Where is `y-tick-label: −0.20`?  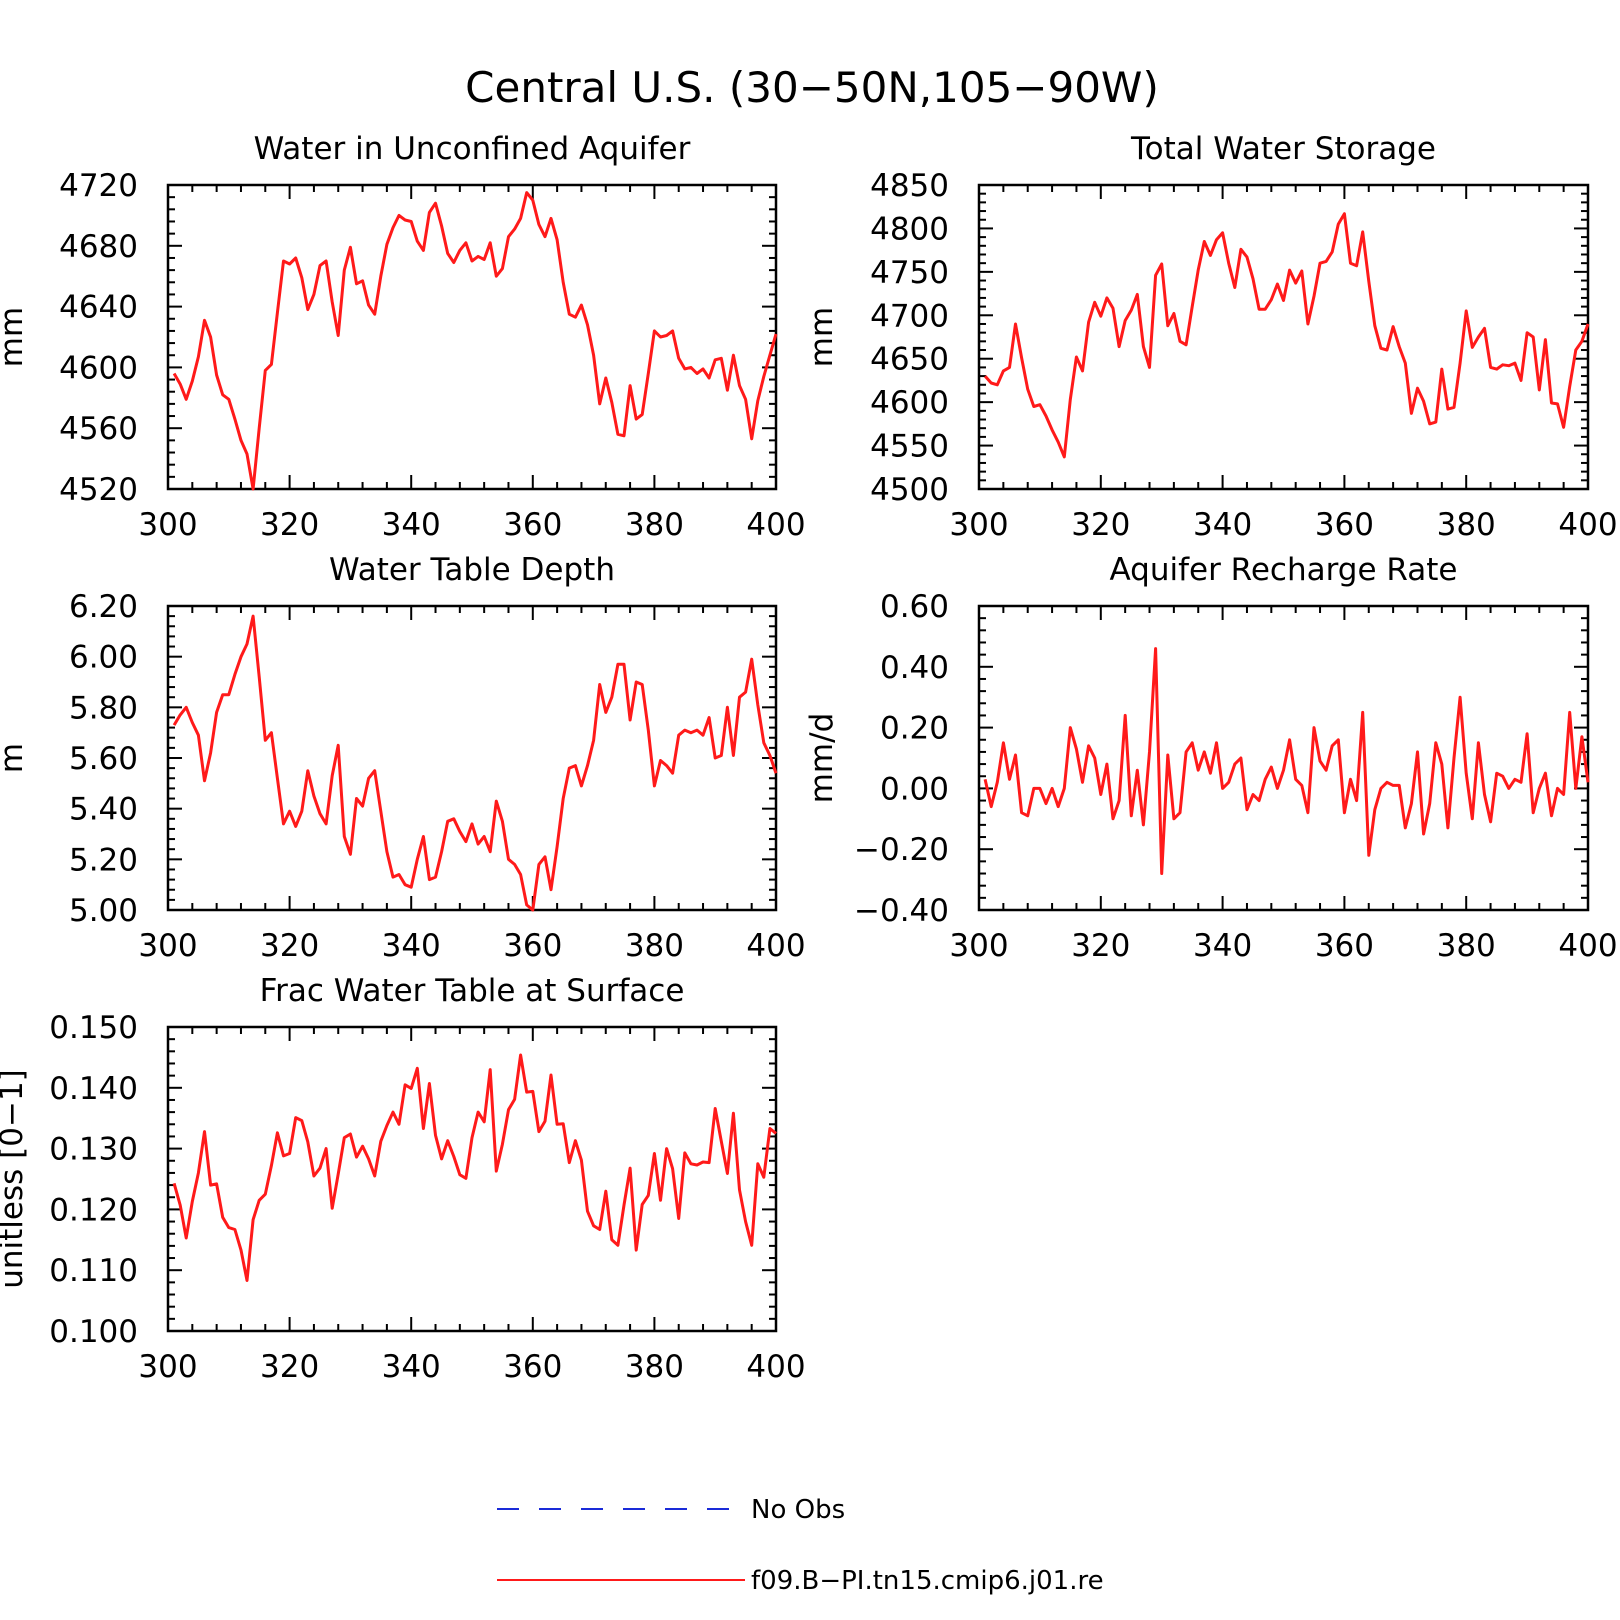 y-tick-label: −0.20 is located at coordinates (901, 850).